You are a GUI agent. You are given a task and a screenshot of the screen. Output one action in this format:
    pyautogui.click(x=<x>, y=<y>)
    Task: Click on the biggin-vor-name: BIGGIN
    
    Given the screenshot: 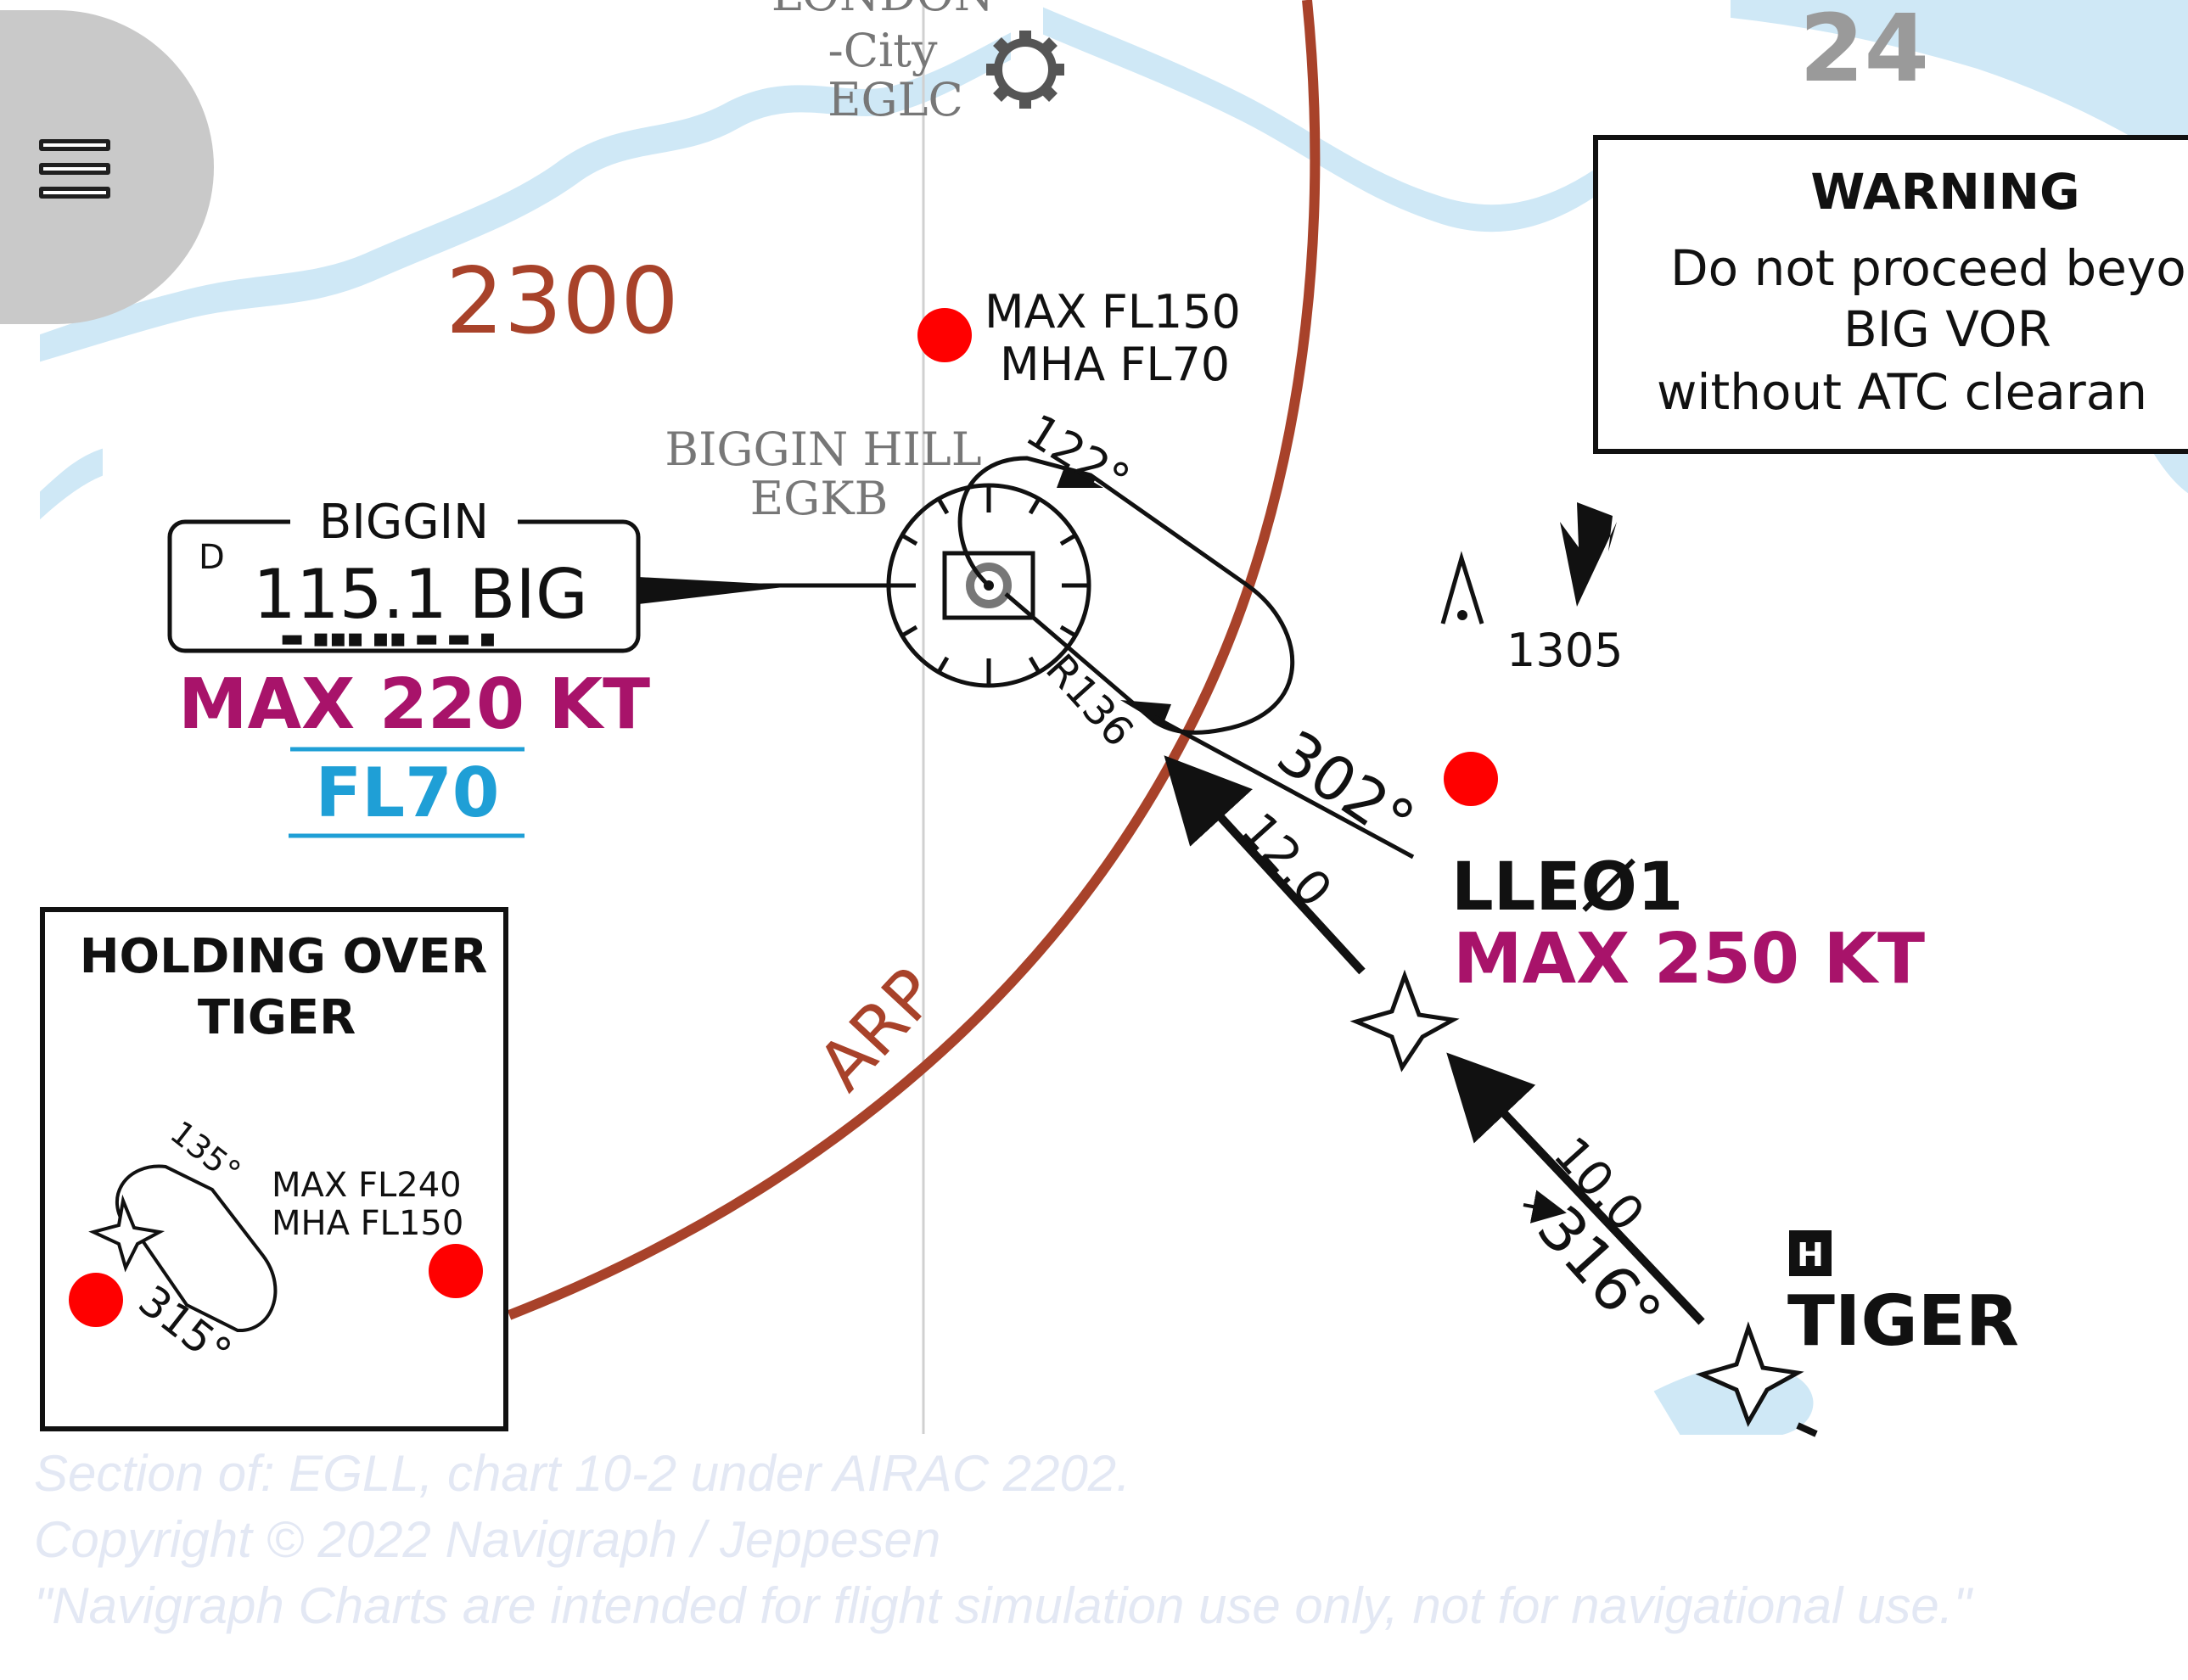 What is the action you would take?
    pyautogui.click(x=404, y=522)
    